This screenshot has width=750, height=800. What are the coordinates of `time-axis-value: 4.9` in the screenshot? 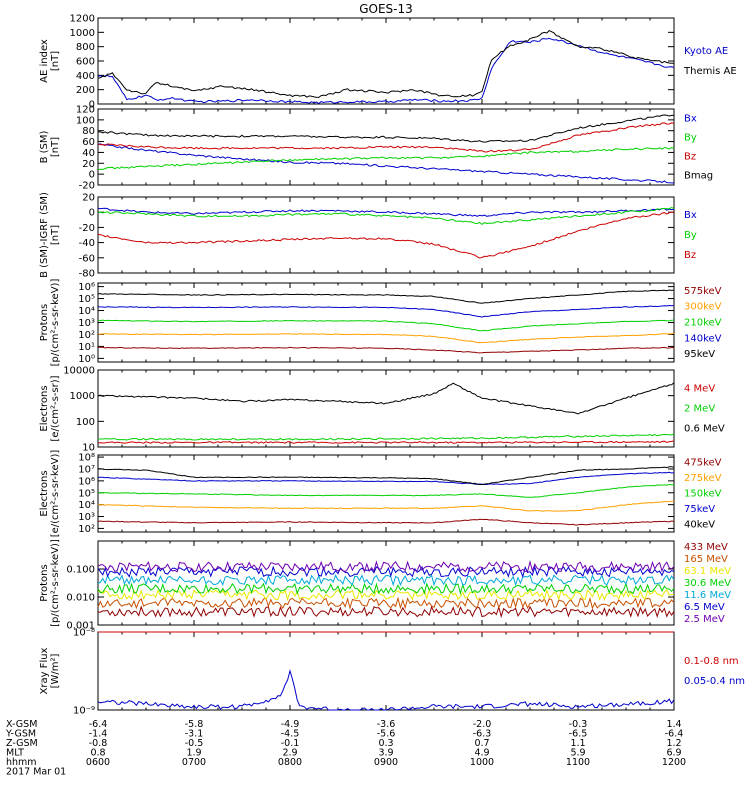 It's located at (481, 753).